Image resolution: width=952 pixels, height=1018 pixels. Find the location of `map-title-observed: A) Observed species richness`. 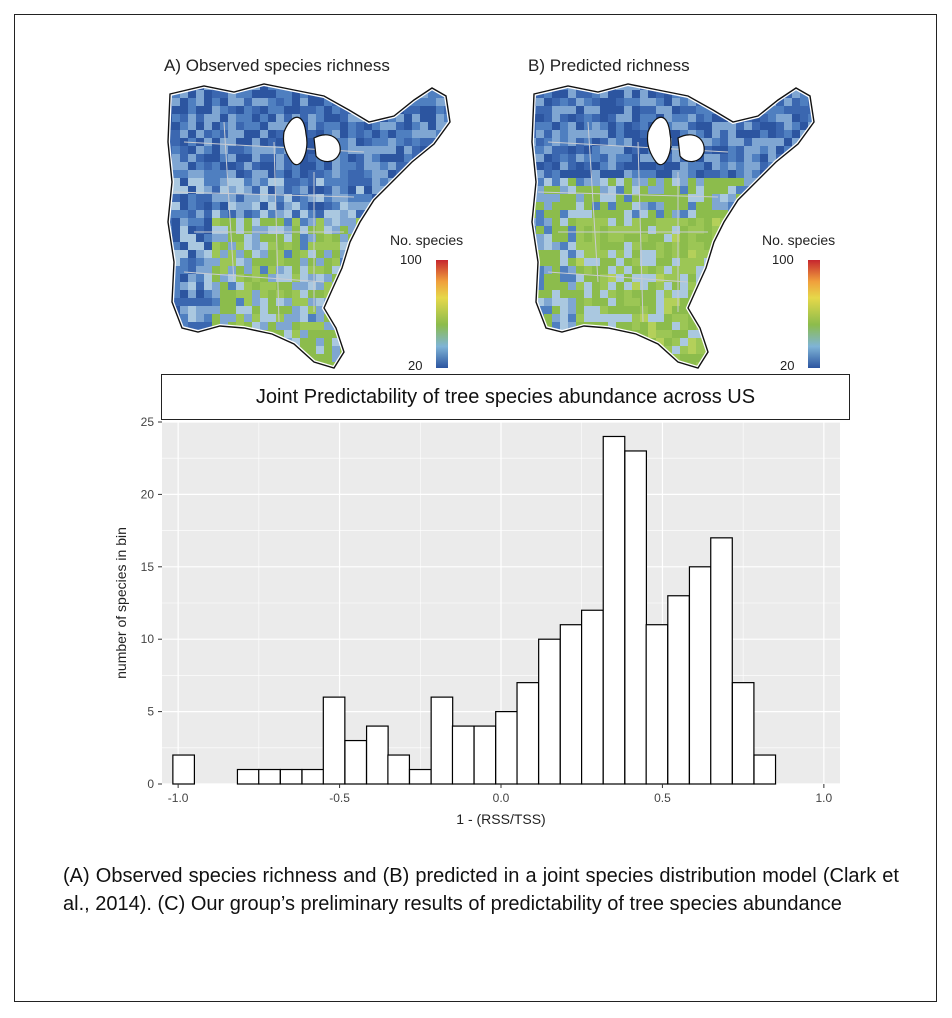

map-title-observed: A) Observed species richness is located at coordinates (277, 65).